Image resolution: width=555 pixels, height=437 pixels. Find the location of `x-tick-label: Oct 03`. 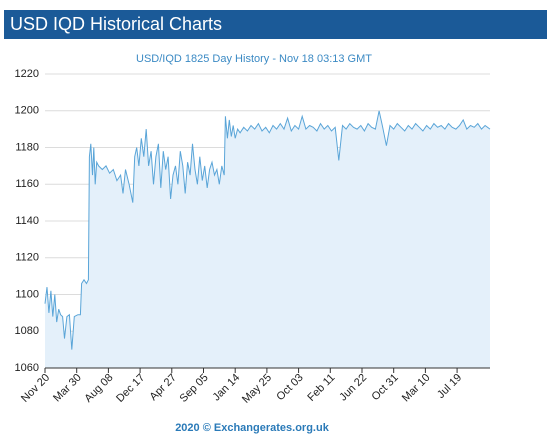

x-tick-label: Oct 03 is located at coordinates (289, 387).